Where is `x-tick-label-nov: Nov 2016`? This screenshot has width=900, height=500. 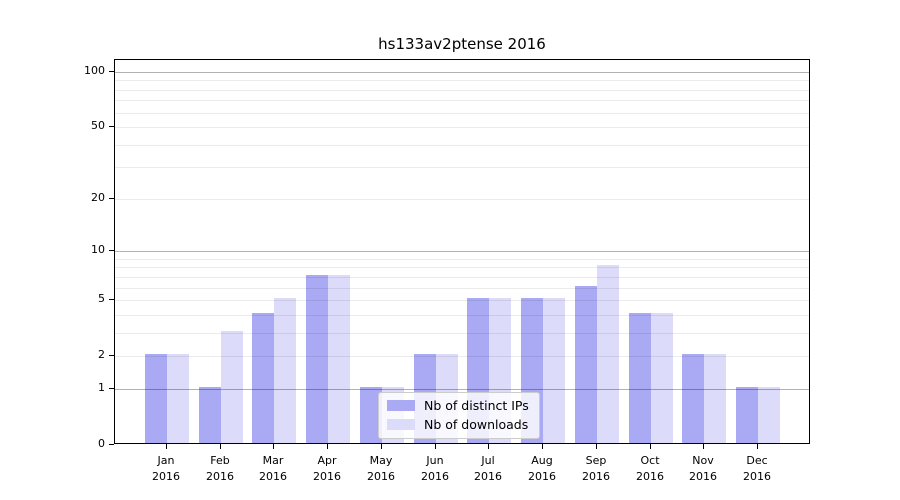
x-tick-label-nov: Nov 2016 is located at coordinates (703, 468).